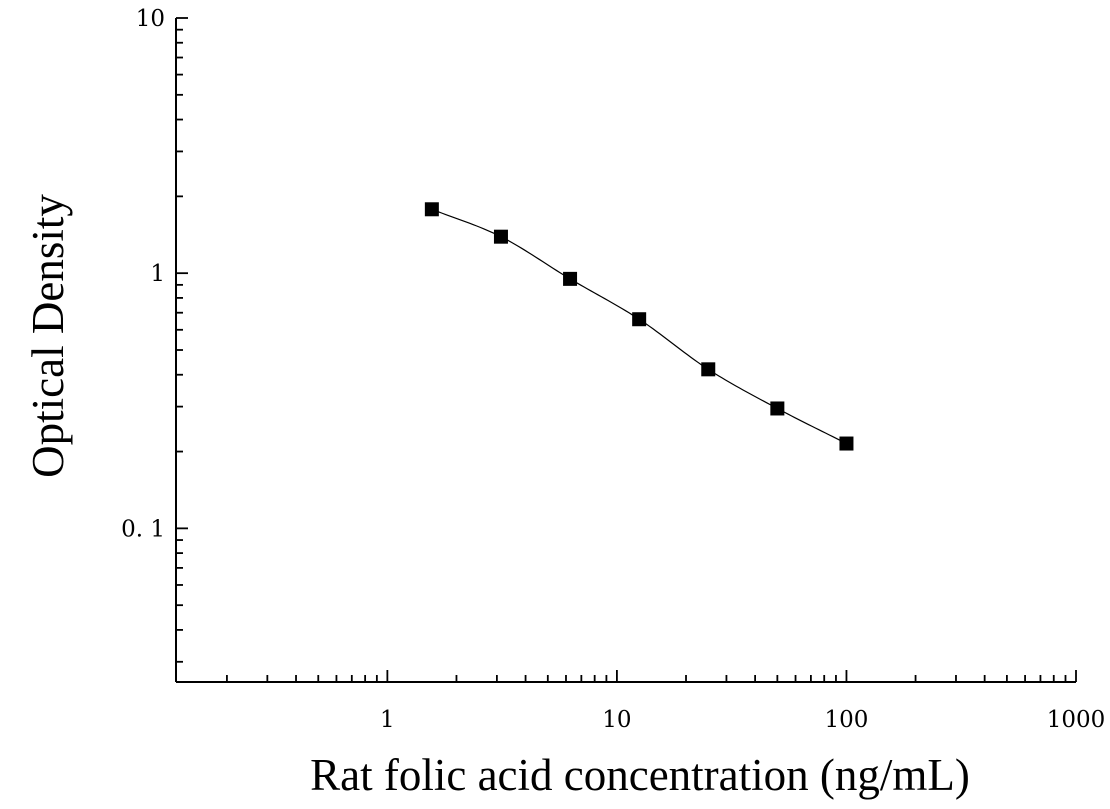  Describe the element at coordinates (157, 274) in the screenshot. I see `y-tick-label: 1` at that location.